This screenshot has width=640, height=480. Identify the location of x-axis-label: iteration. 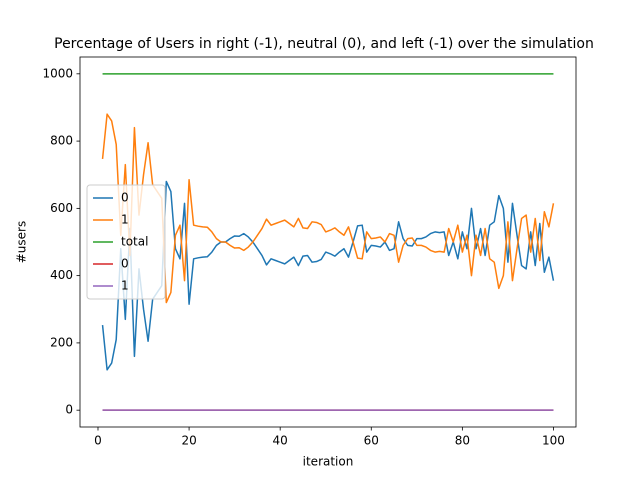
(328, 462).